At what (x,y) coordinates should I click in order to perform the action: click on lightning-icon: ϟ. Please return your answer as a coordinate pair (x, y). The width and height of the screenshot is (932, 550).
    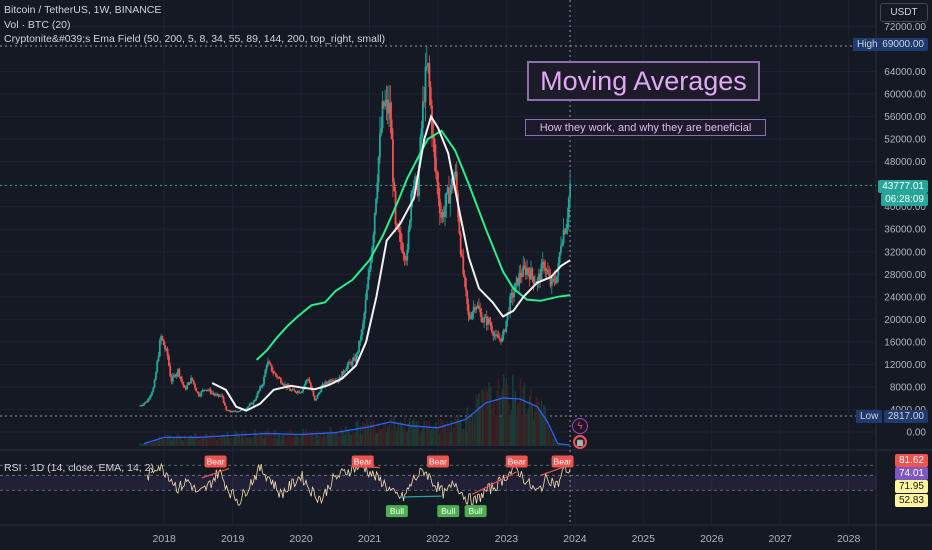
    Looking at the image, I should click on (580, 426).